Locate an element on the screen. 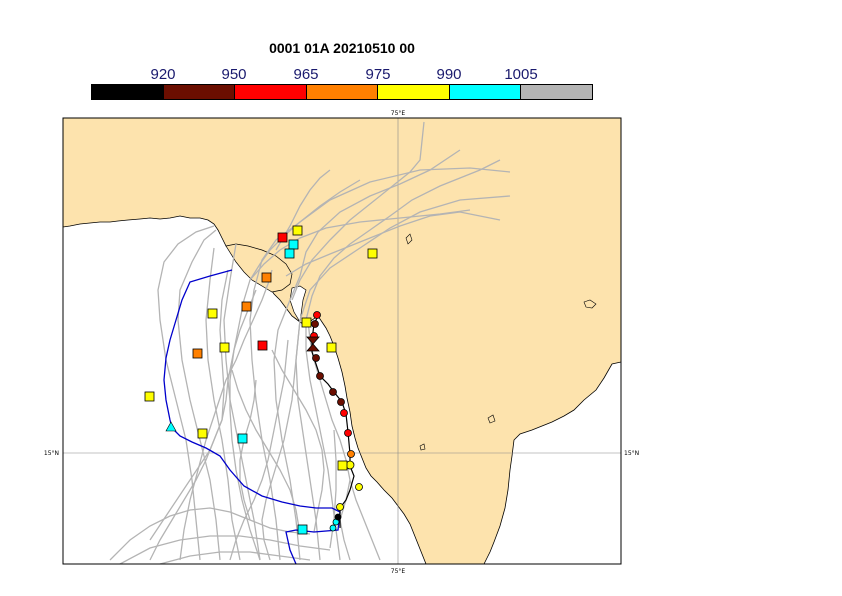 Image resolution: width=842 pixels, height=596 pixels. colorbar-label-950: 950 is located at coordinates (234, 74).